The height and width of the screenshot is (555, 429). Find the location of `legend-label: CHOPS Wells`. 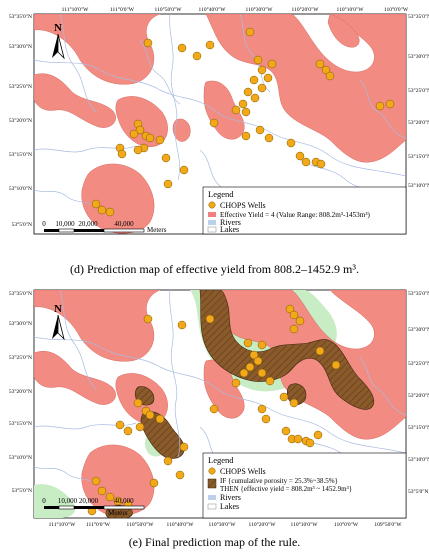

legend-label: CHOPS Wells is located at coordinates (243, 205).